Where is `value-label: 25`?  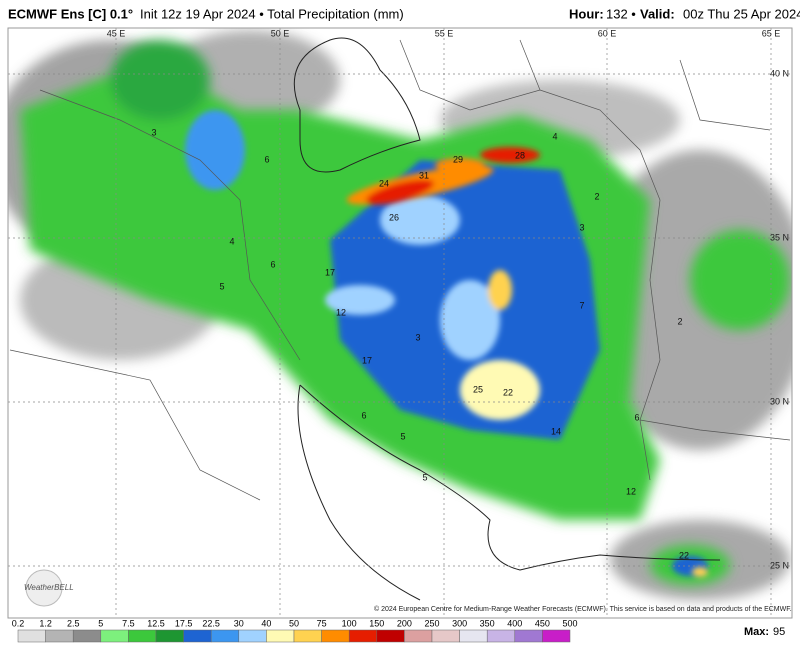
value-label: 25 is located at coordinates (478, 389).